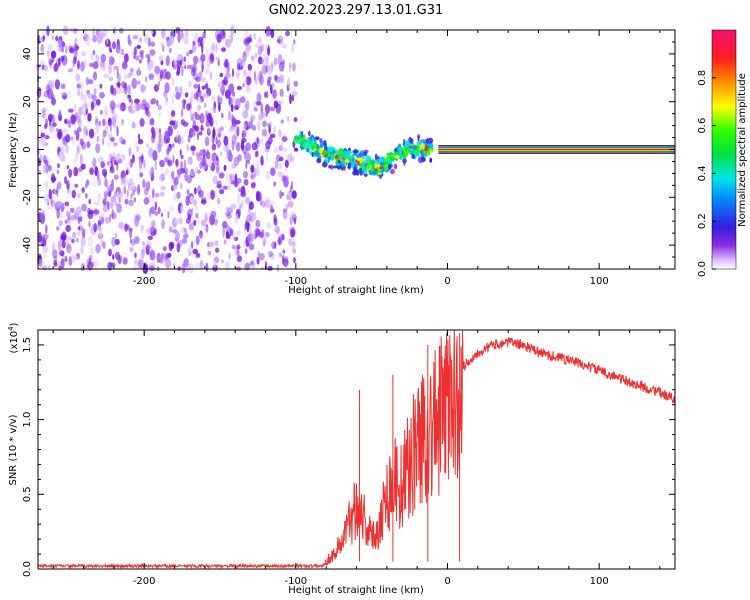 The image size is (750, 600). I want to click on x-tick-label: -200, so click(144, 281).